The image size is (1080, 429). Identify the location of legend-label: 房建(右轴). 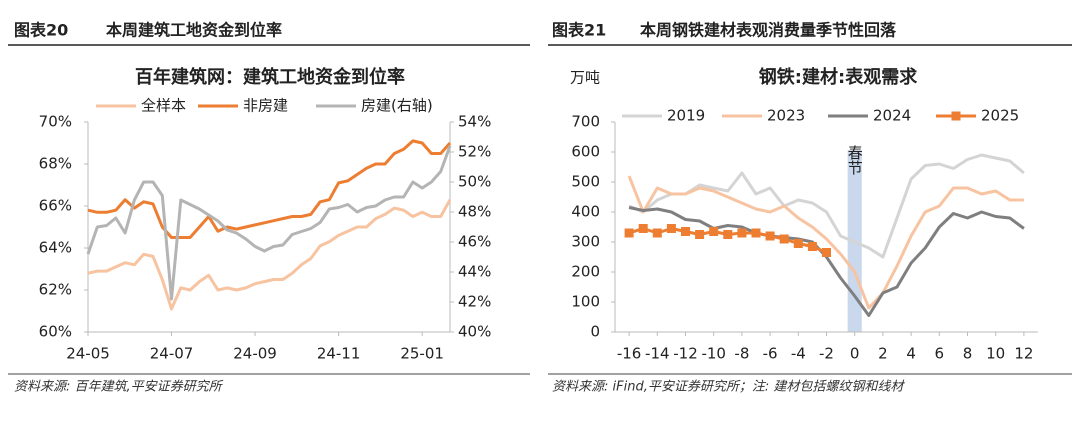
(397, 106).